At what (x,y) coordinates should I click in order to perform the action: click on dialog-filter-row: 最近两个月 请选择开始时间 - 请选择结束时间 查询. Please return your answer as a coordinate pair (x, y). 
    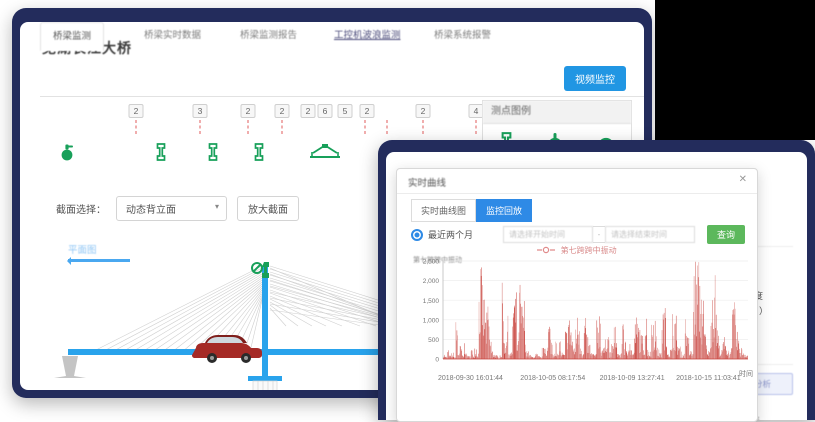
    Looking at the image, I should click on (578, 234).